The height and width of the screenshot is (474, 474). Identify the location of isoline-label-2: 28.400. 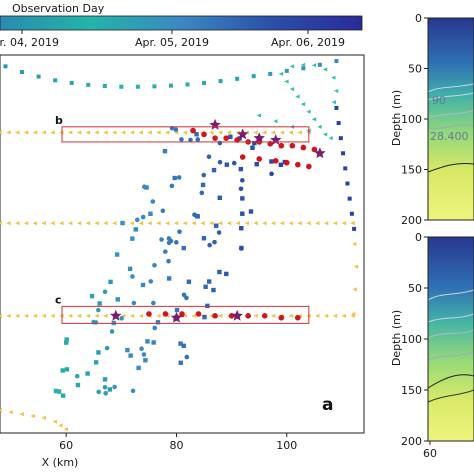
(449, 136).